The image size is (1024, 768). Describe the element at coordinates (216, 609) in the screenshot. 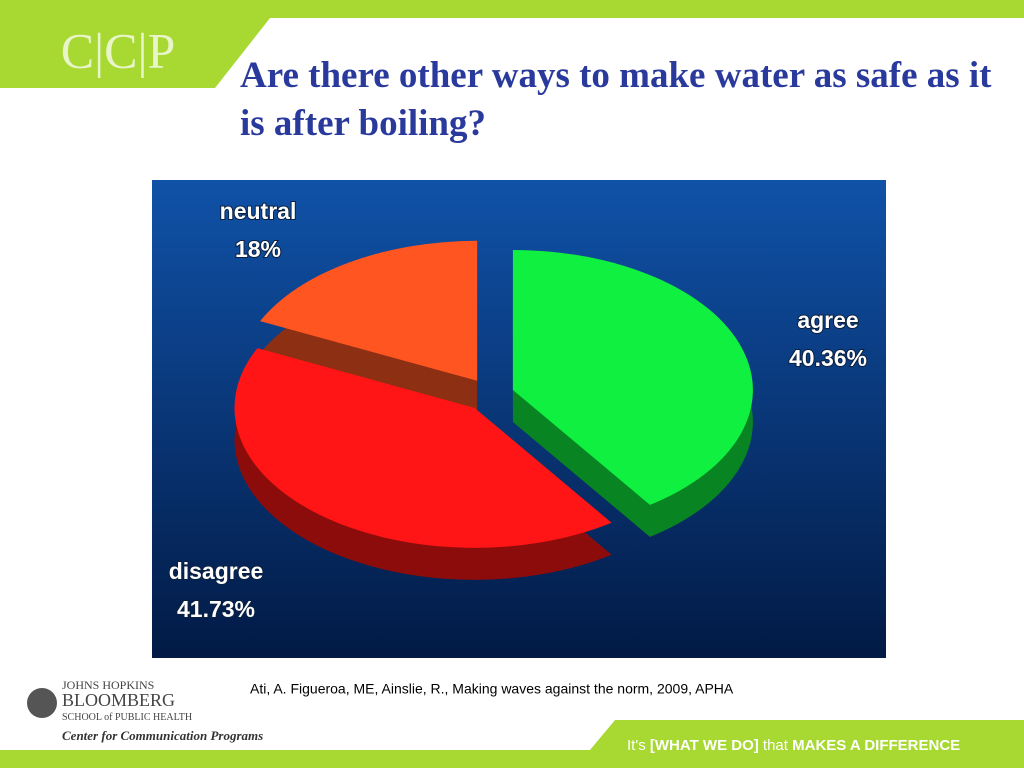

I see `slice-value: 41.73%` at that location.